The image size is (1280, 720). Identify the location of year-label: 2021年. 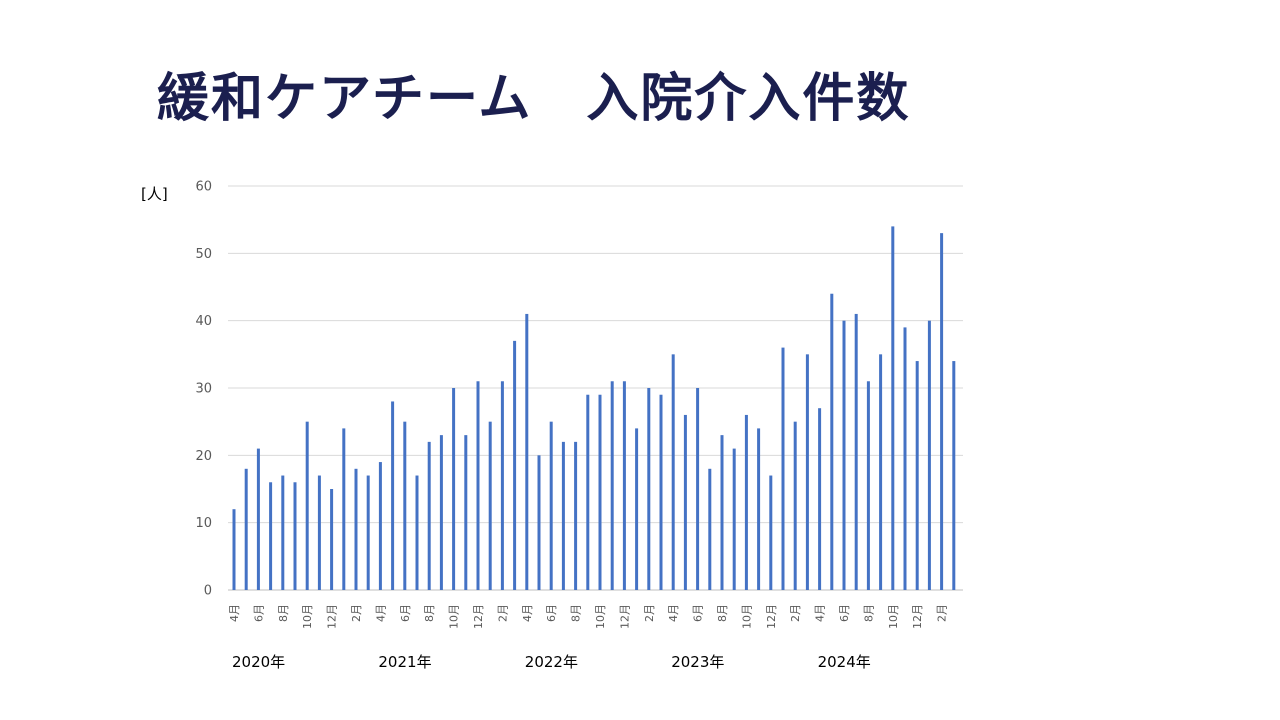
(404, 662).